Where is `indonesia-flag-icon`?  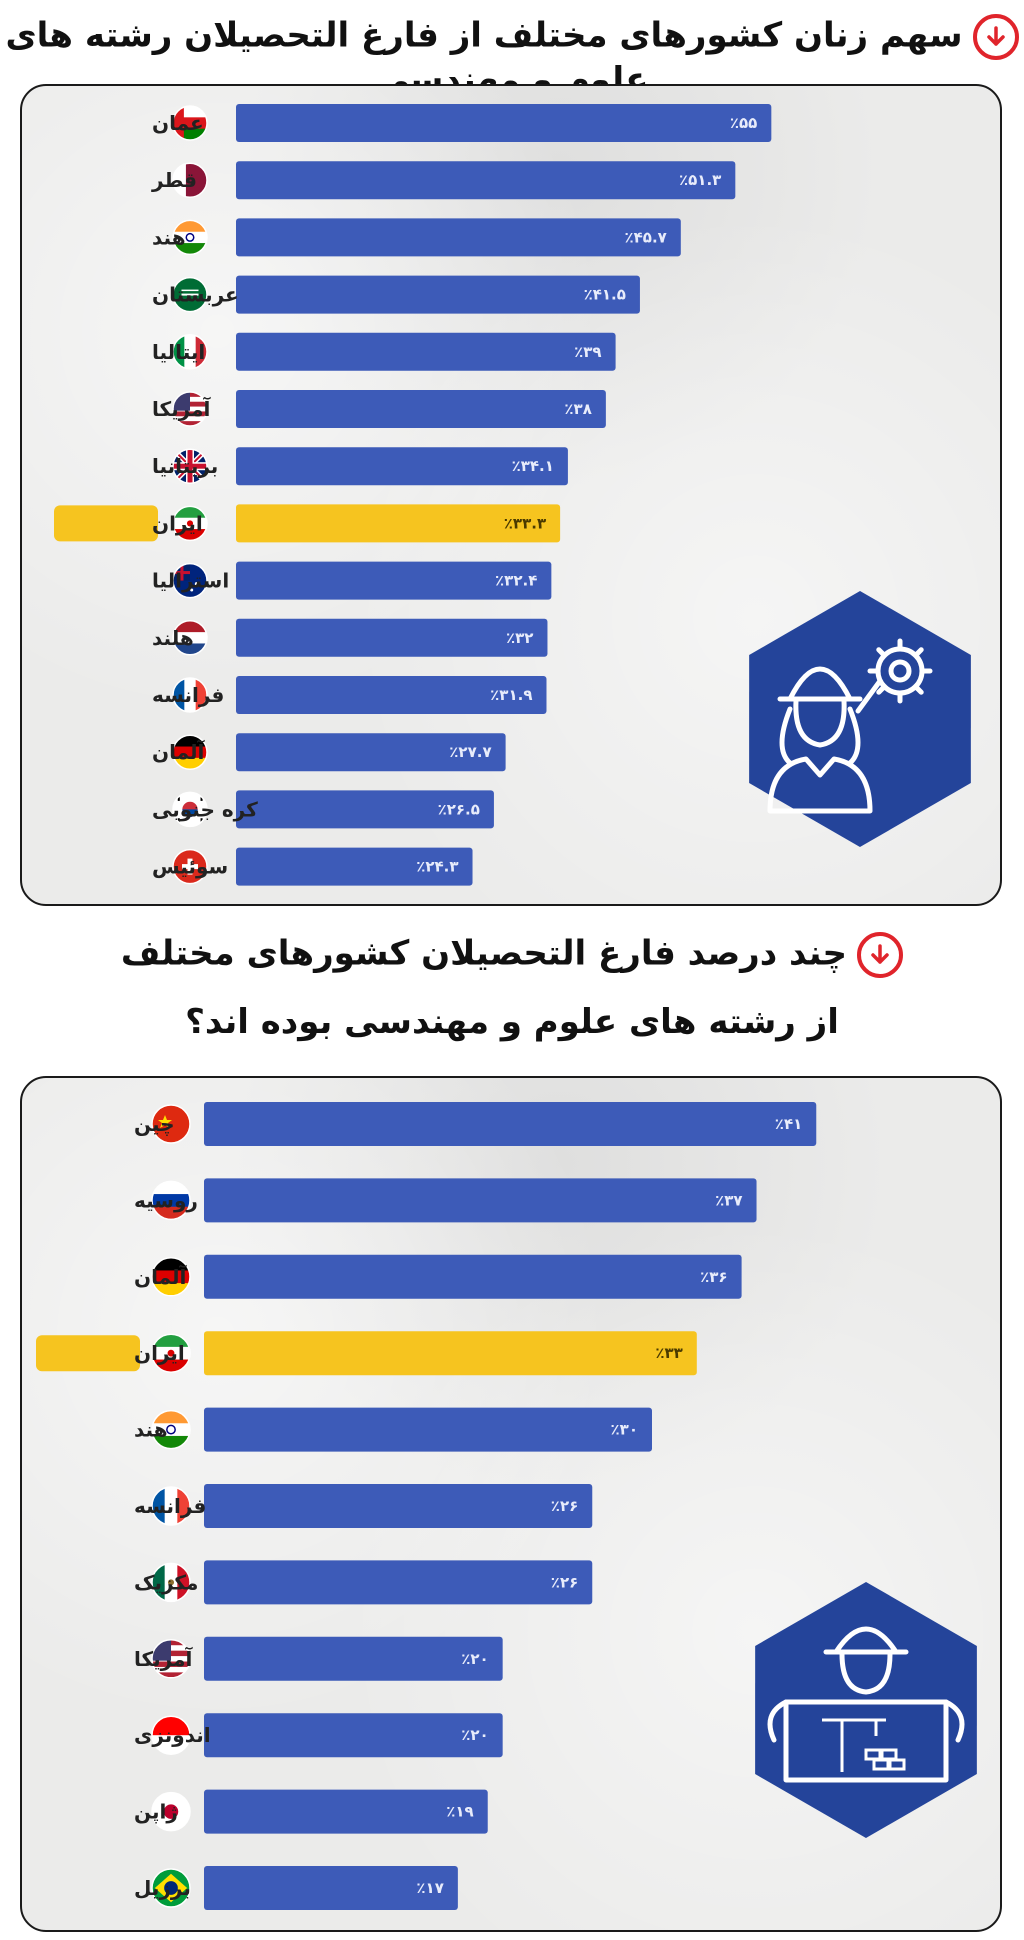 indonesia-flag-icon is located at coordinates (171, 1735).